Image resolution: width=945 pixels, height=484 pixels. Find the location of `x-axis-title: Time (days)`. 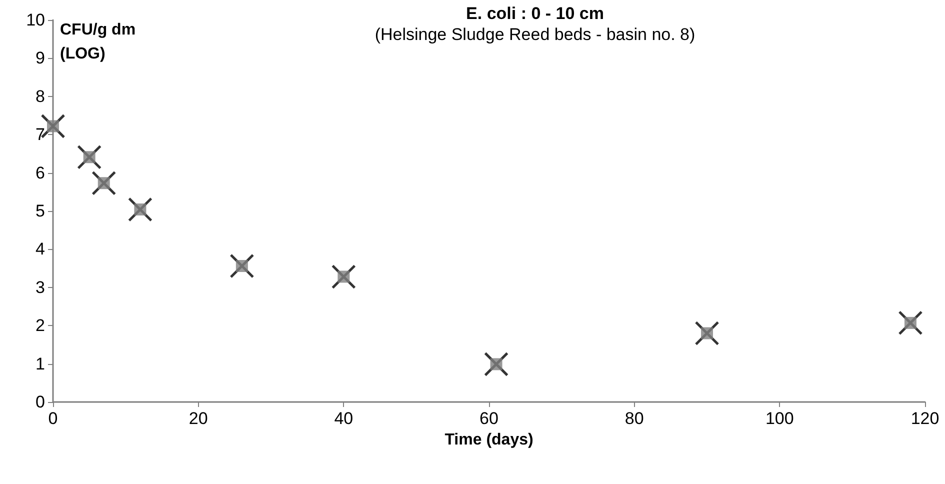

x-axis-title: Time (days) is located at coordinates (489, 440).